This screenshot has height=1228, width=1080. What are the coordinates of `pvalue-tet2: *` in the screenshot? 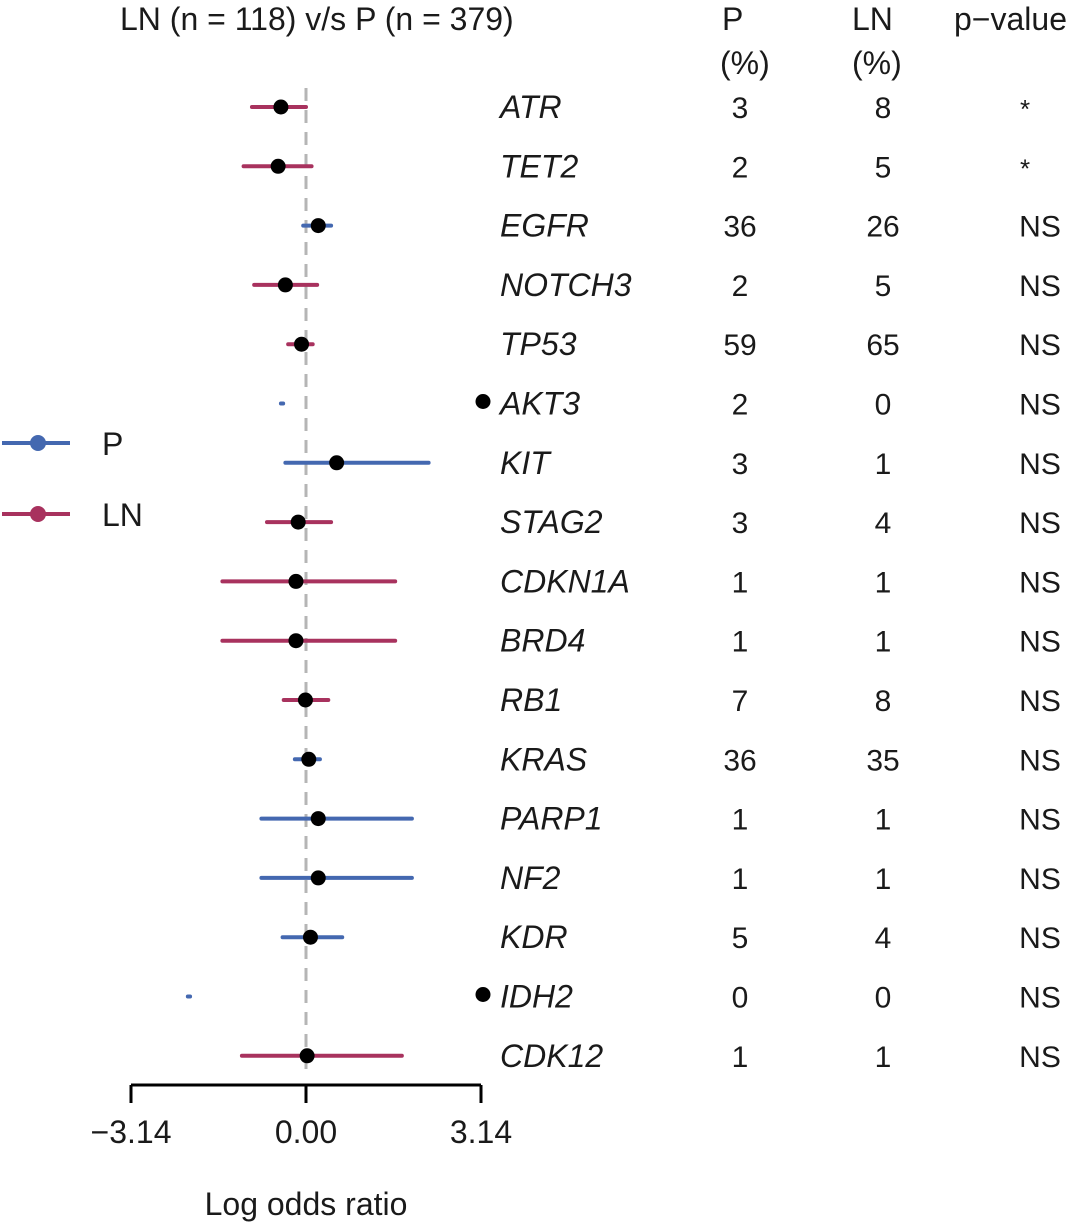 It's located at (1025, 168).